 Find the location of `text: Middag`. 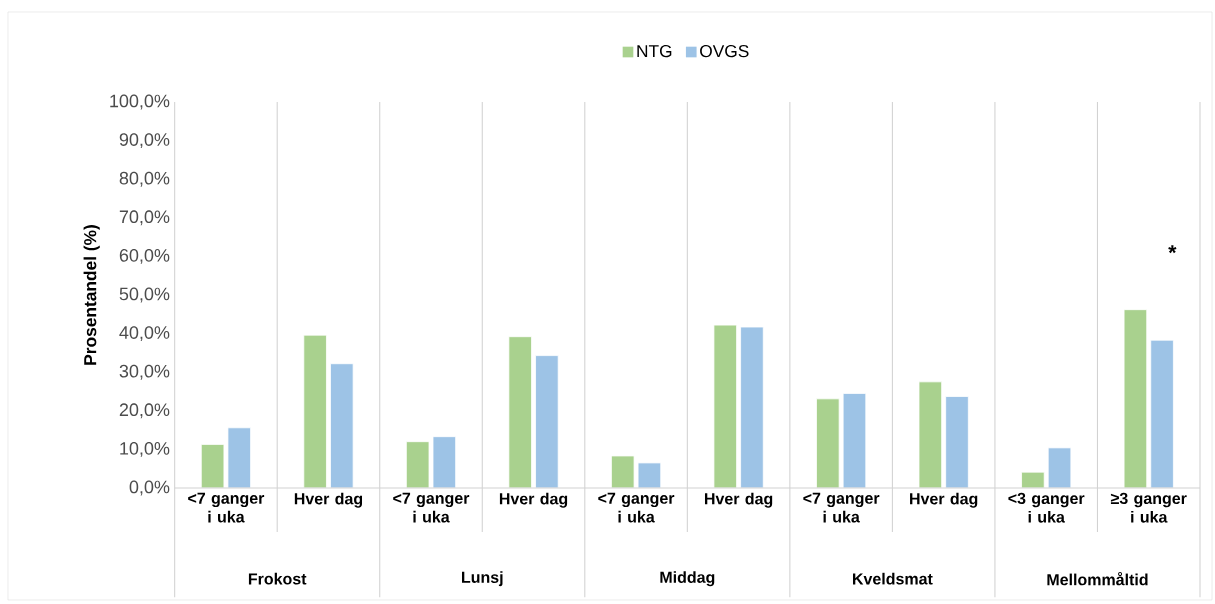

text: Middag is located at coordinates (687, 579).